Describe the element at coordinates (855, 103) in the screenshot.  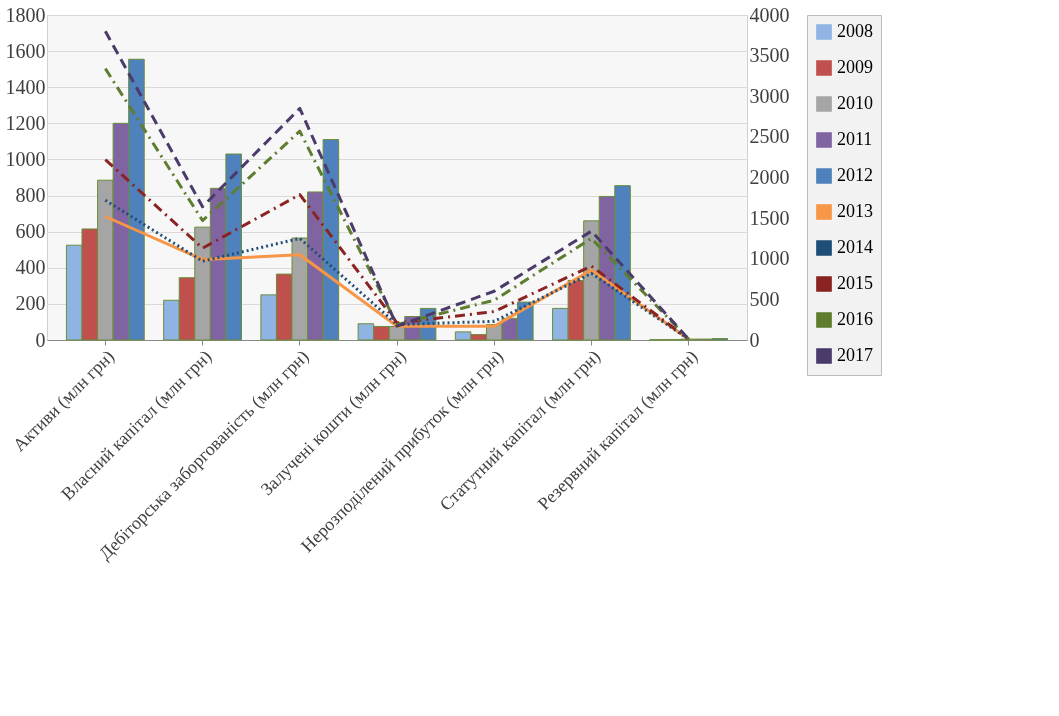
I see `legend-label: 2010` at that location.